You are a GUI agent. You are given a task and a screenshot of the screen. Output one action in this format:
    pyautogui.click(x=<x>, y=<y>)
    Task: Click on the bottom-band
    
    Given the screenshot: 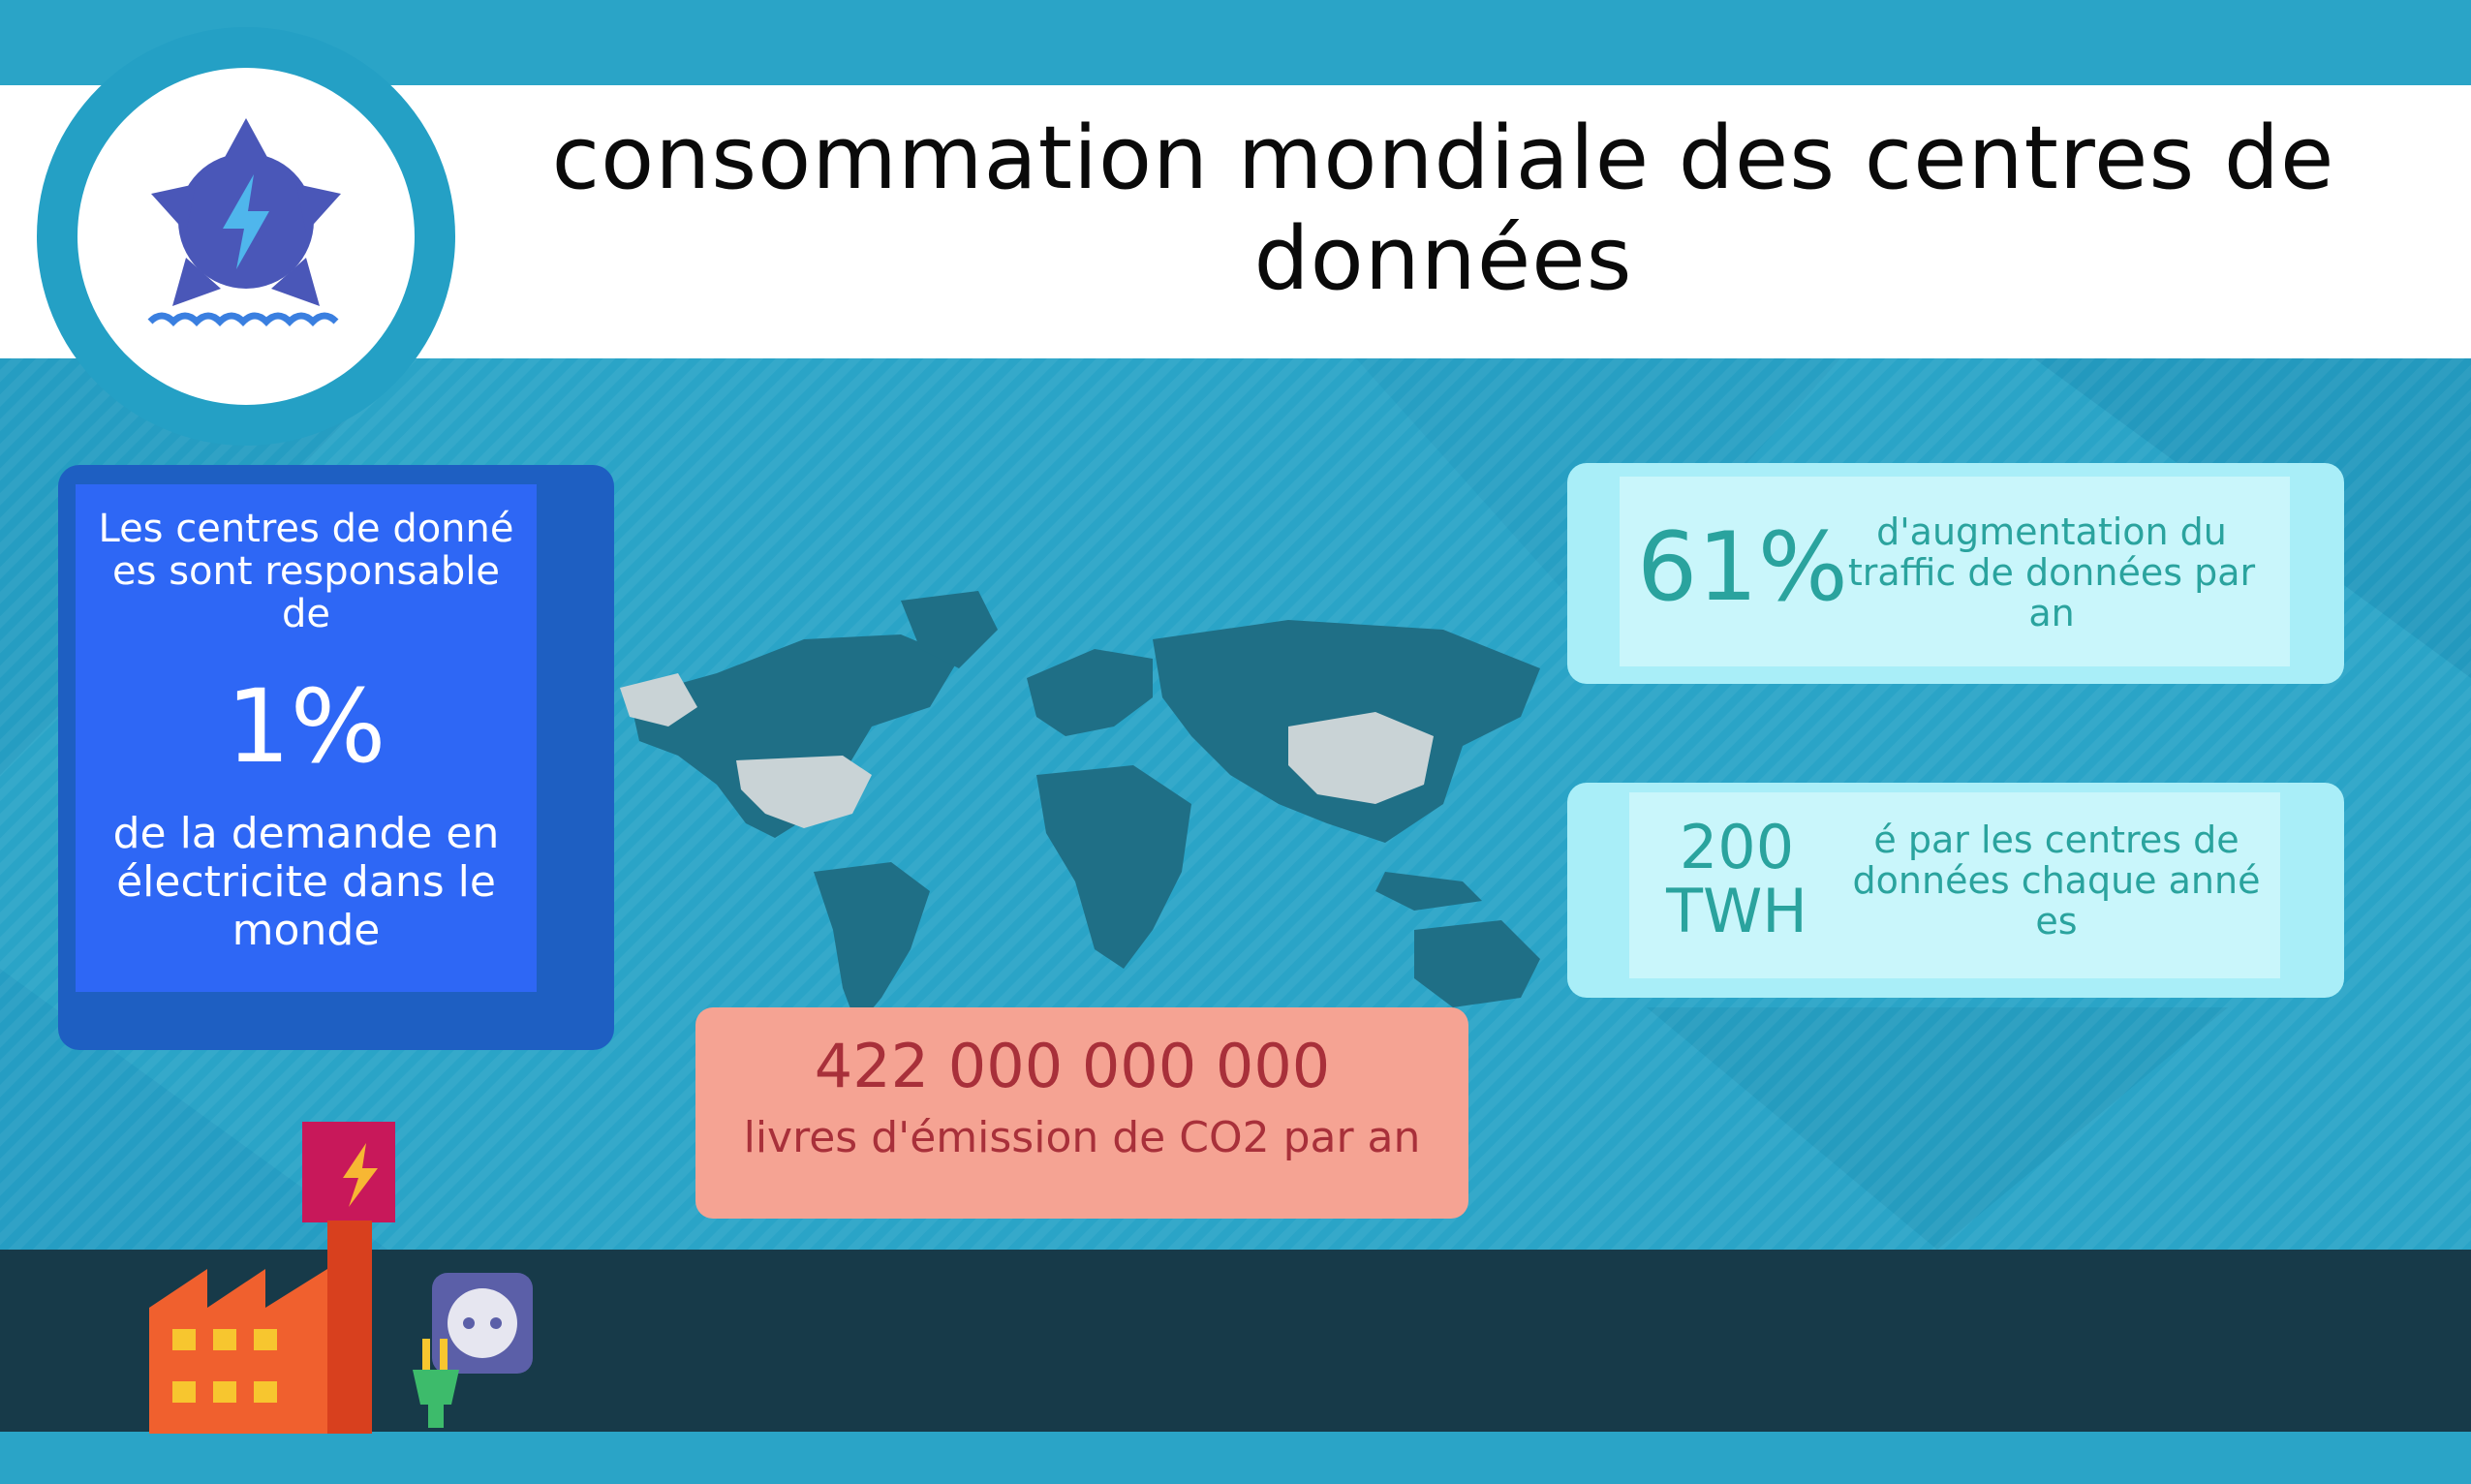 What is the action you would take?
    pyautogui.click(x=1236, y=1341)
    